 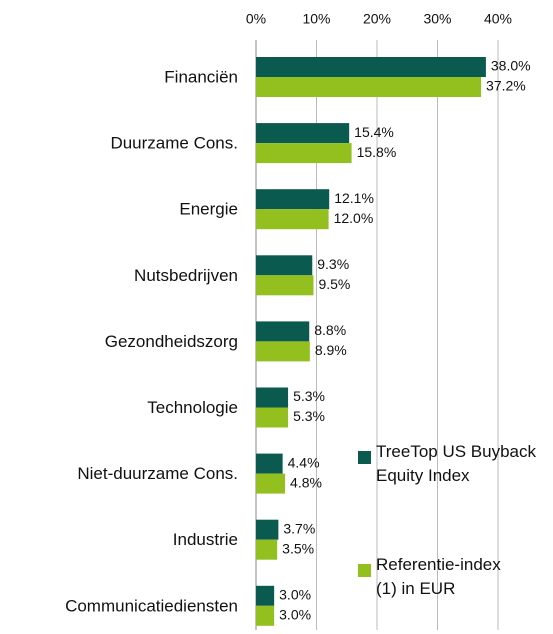 I want to click on category-label: Nutsbedrijven, so click(x=186, y=275).